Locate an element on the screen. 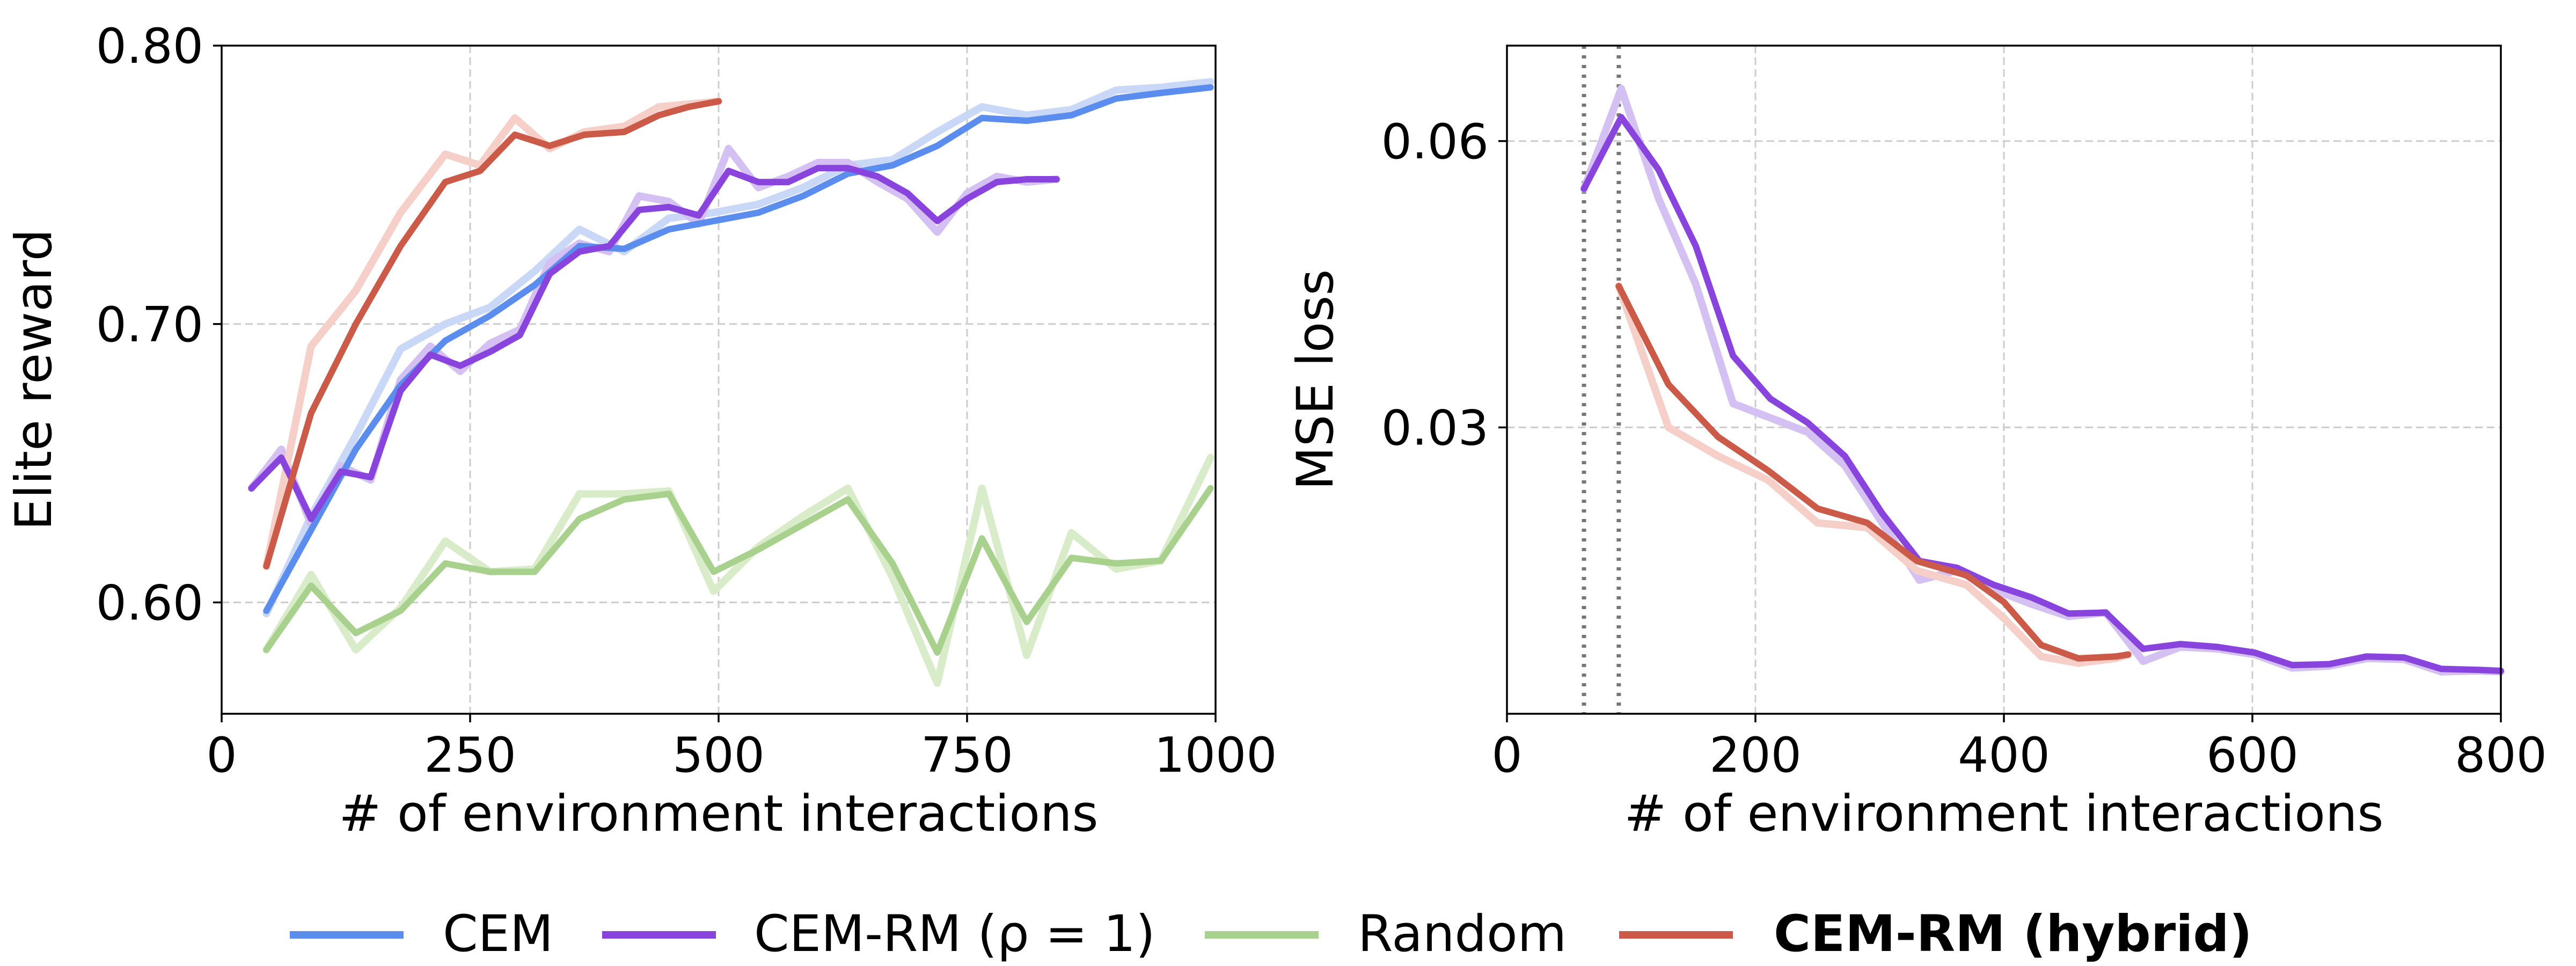 The width and height of the screenshot is (2576, 966). series-line-random is located at coordinates (738, 570).